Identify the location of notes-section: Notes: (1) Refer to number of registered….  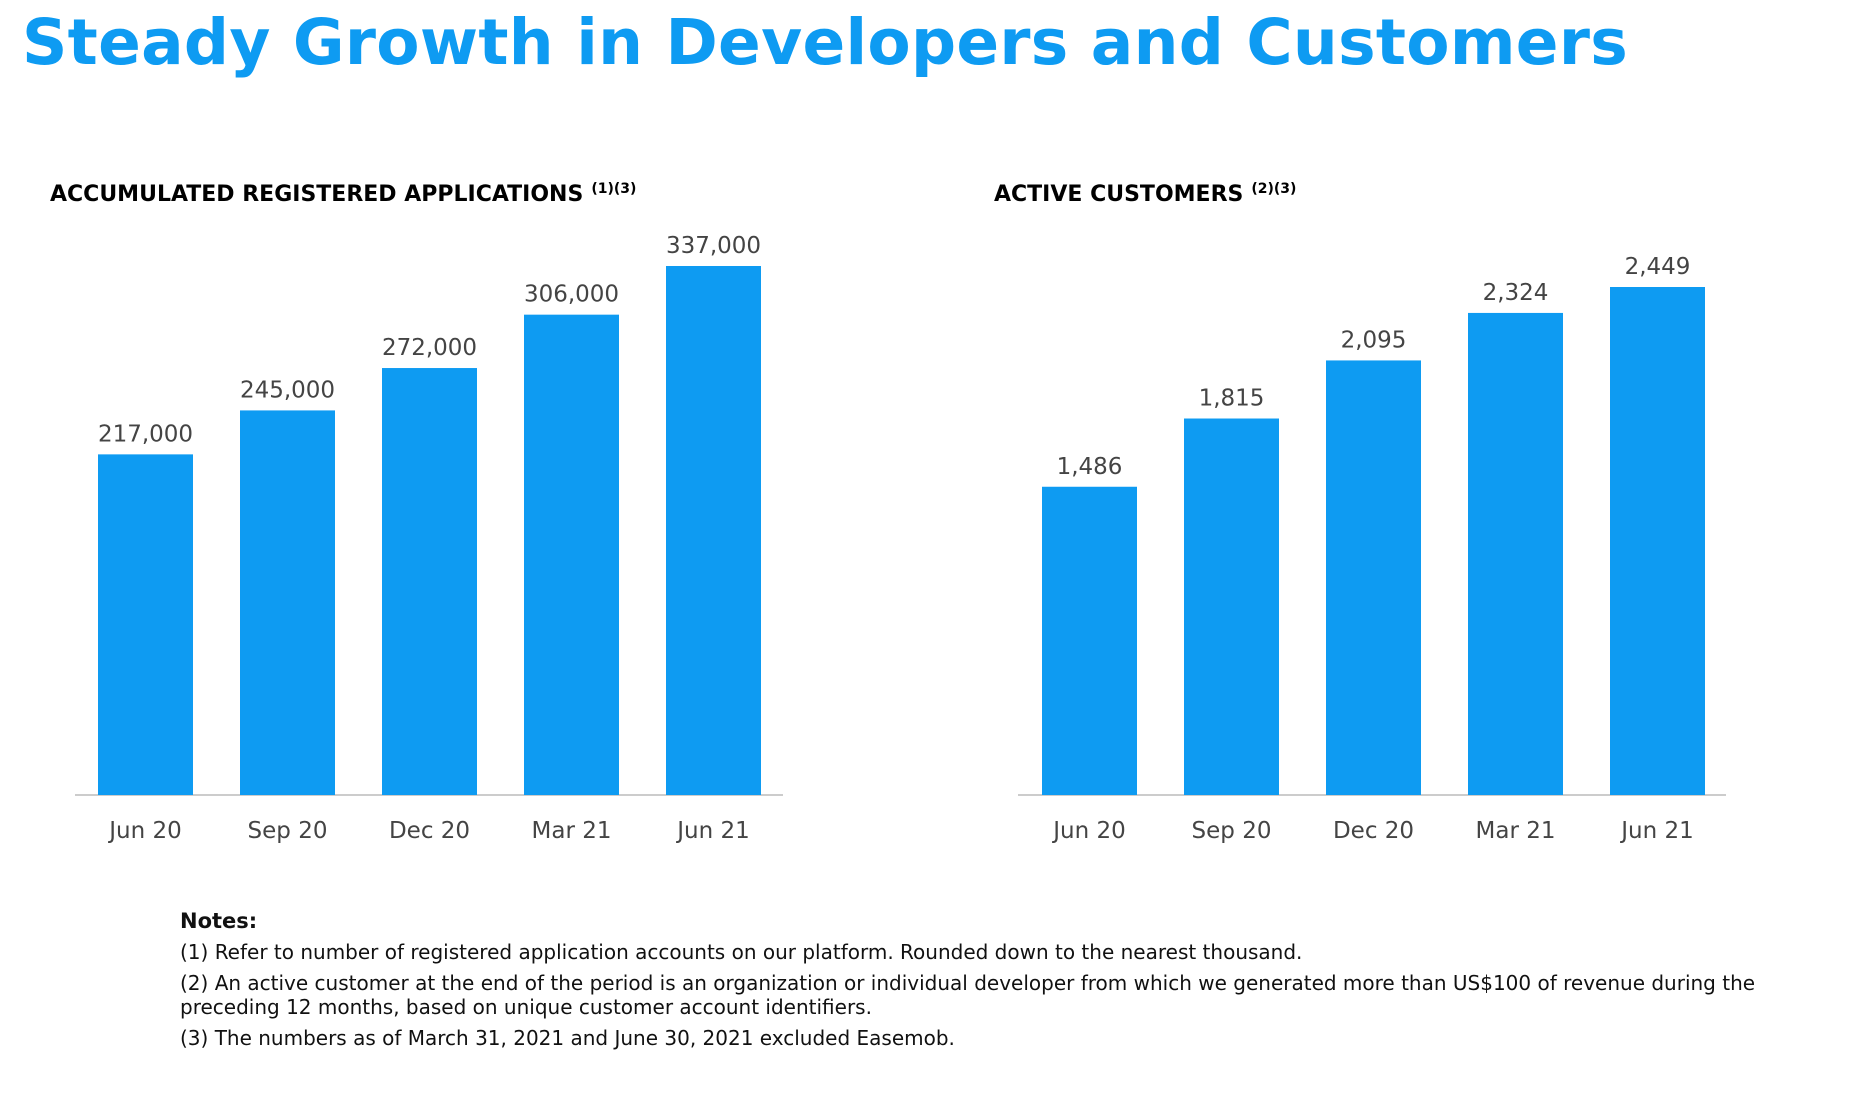
(1005, 983).